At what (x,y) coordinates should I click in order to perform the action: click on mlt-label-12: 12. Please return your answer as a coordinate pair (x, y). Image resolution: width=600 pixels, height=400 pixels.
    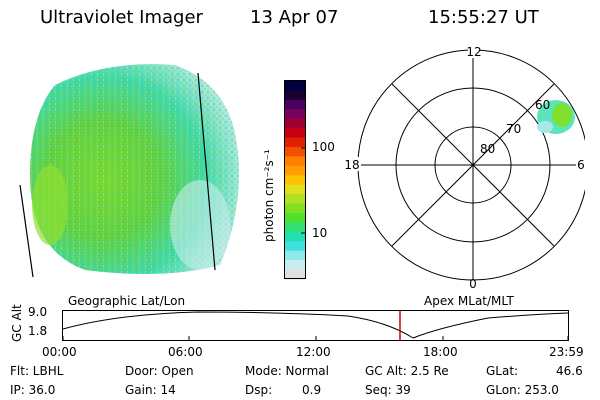
    Looking at the image, I should click on (473, 52).